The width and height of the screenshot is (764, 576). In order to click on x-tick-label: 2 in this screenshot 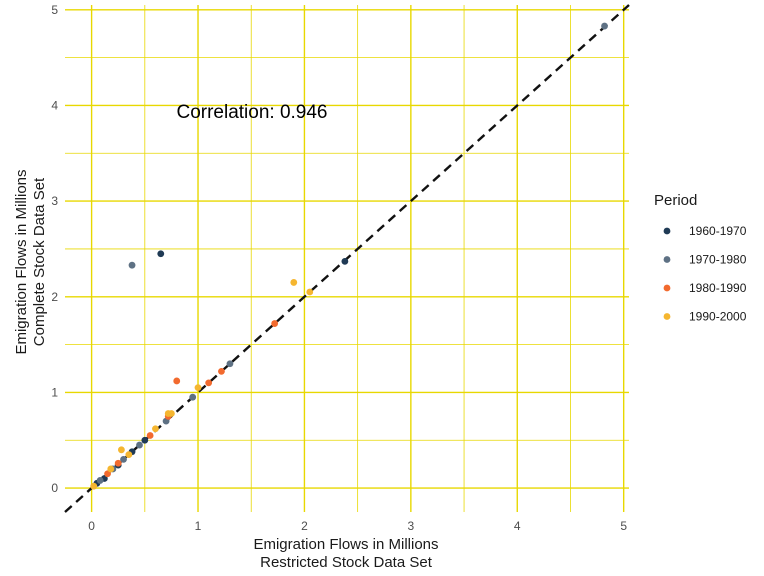, I will do `click(304, 526)`.